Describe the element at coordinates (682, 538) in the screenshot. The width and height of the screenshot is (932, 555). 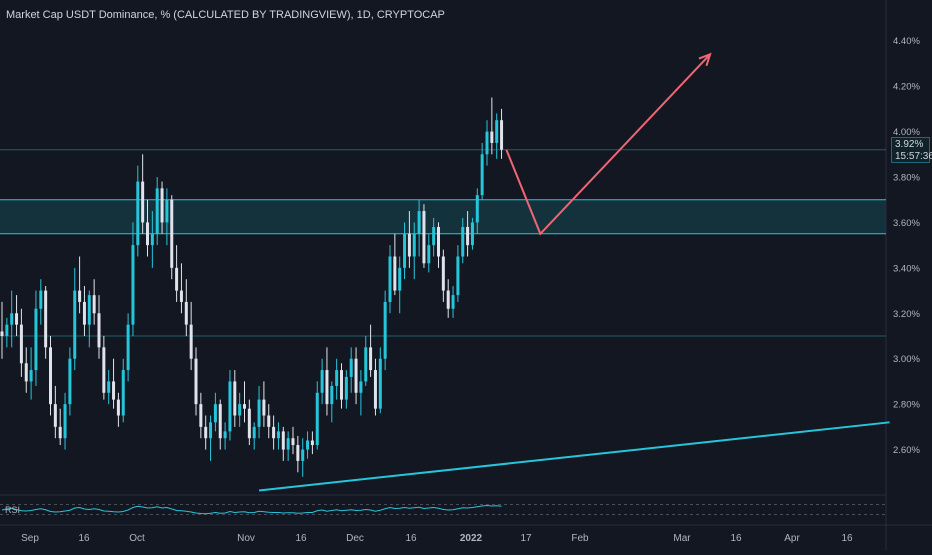
I see `x-tick-label: Mar` at that location.